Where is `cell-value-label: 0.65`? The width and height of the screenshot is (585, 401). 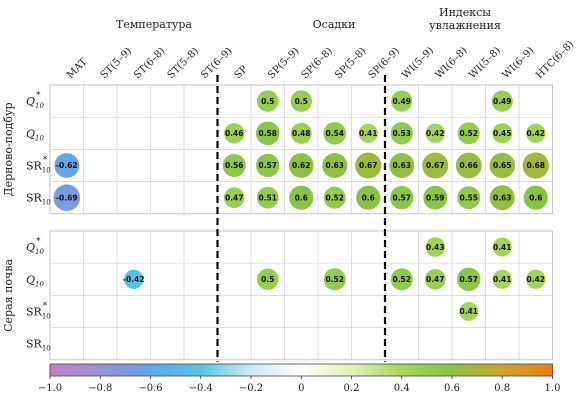 cell-value-label: 0.65 is located at coordinates (502, 165).